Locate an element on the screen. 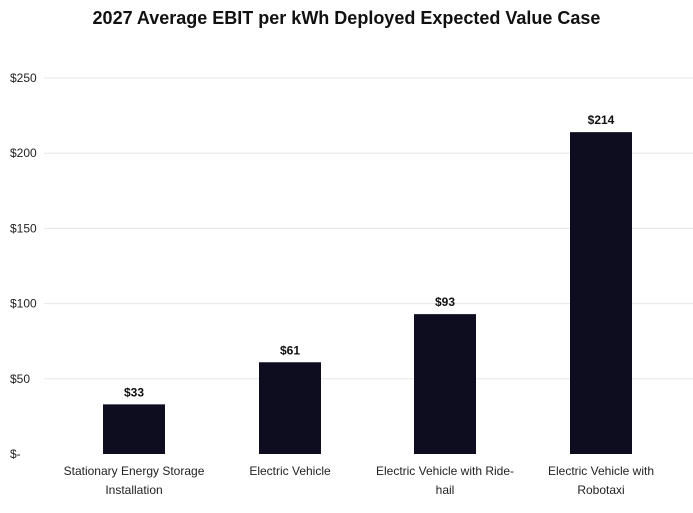 Image resolution: width=693 pixels, height=513 pixels. y-tick-label: $50 is located at coordinates (20, 379).